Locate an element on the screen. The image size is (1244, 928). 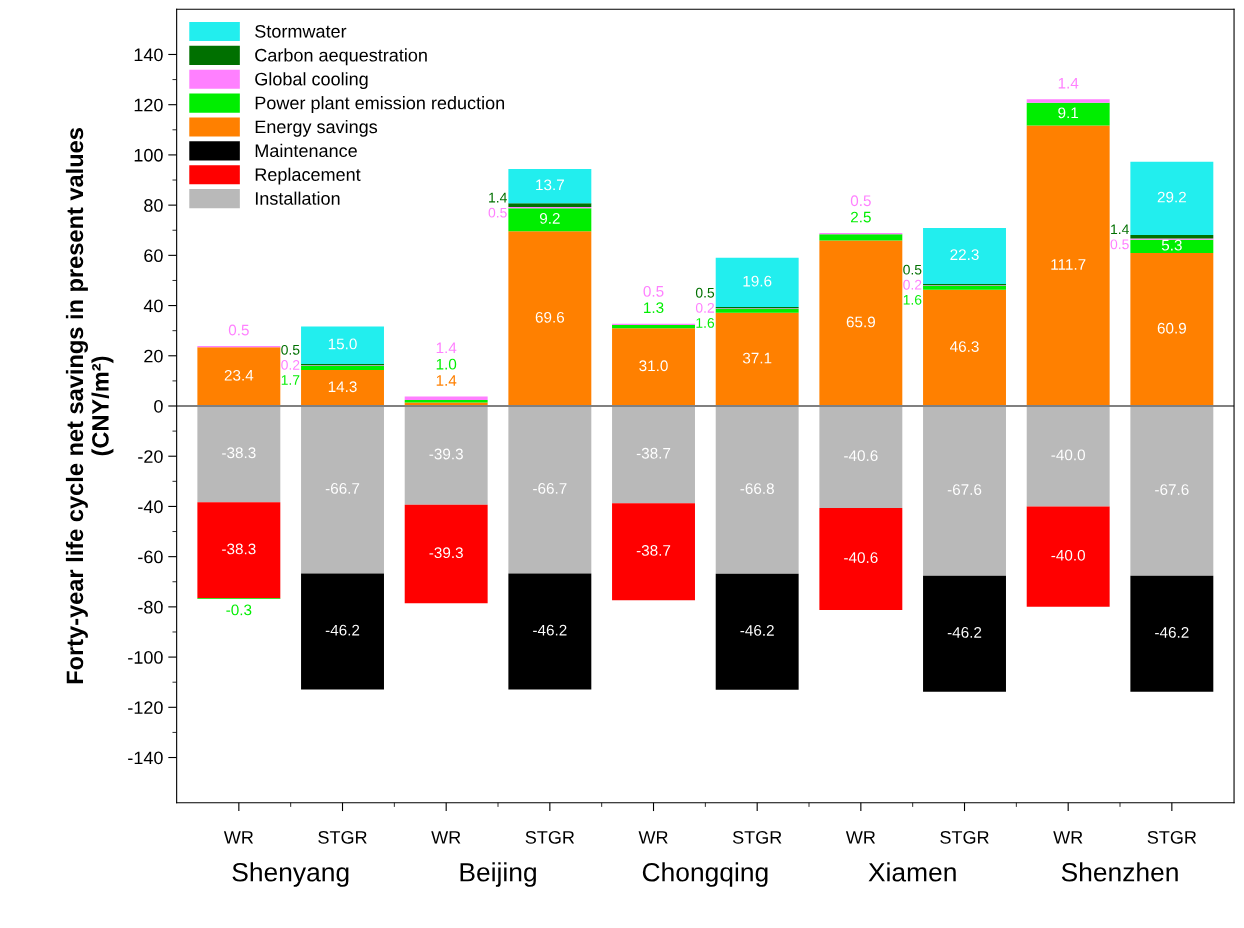
legend-label: Installation is located at coordinates (297, 198).